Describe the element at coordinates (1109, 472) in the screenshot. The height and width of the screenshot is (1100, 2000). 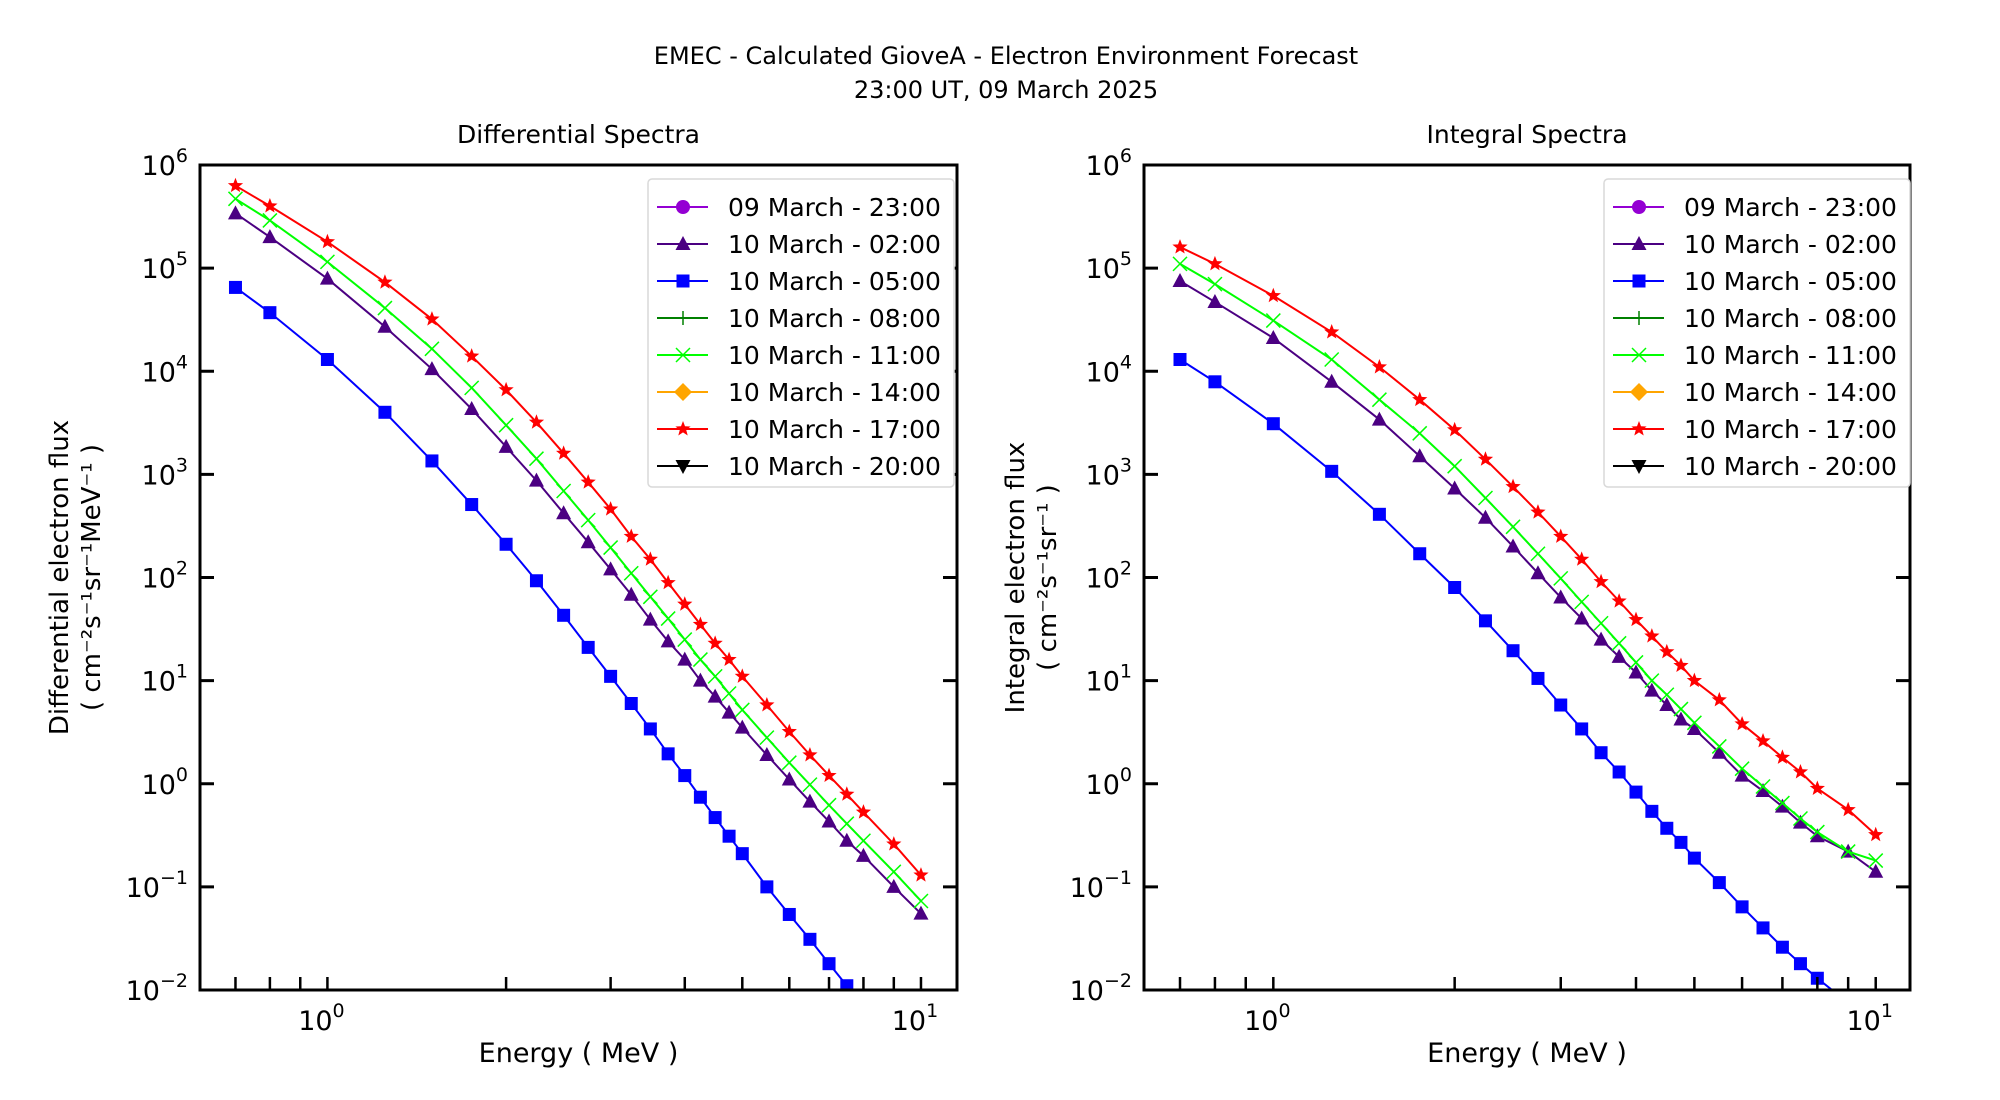
I see `y-tick-label: 10³` at that location.